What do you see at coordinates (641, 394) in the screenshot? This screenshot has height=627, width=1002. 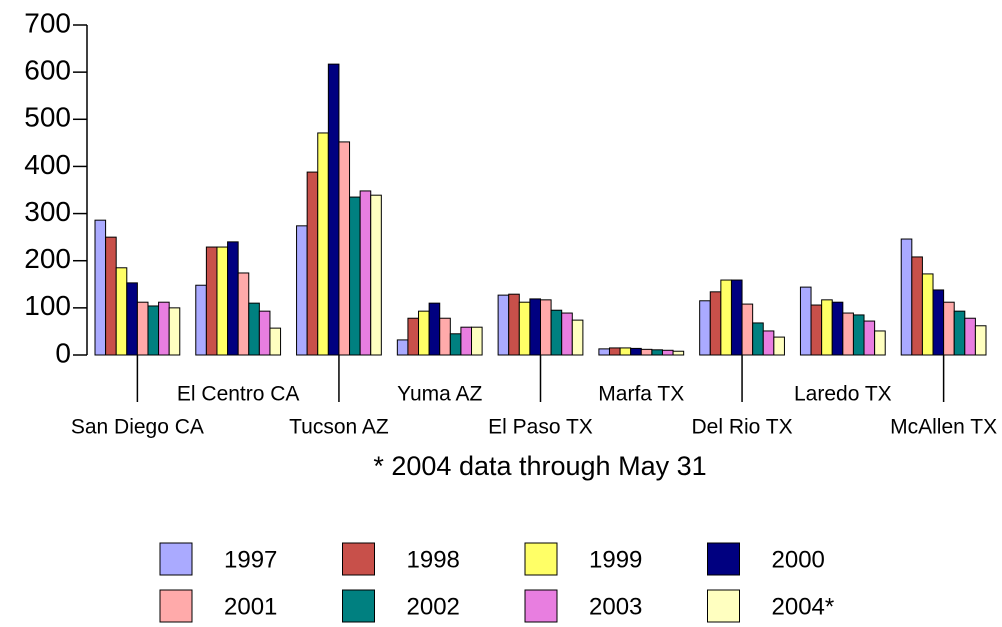 I see `x-tick-label: Marfa TX` at bounding box center [641, 394].